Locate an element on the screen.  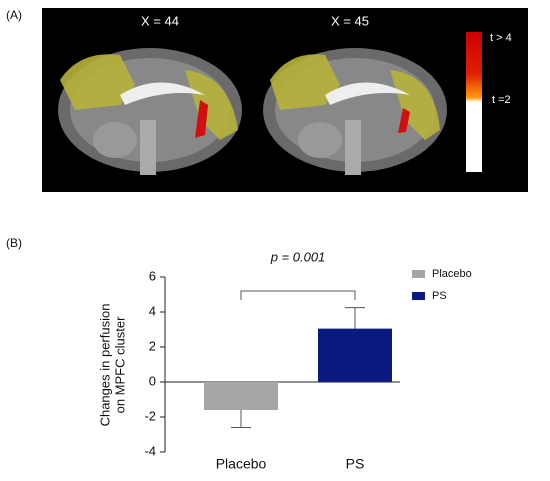
y-axis-label: Changes in perfusion is located at coordinates (104, 365).